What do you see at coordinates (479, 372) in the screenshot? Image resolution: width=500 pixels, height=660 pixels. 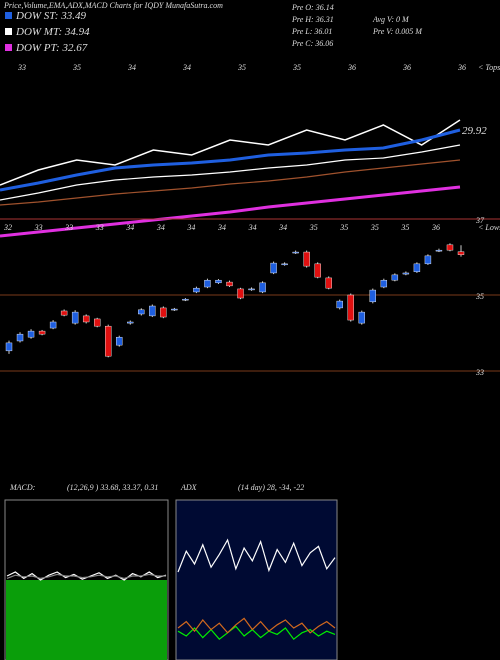 I see `y-tick-label: 33` at bounding box center [479, 372].